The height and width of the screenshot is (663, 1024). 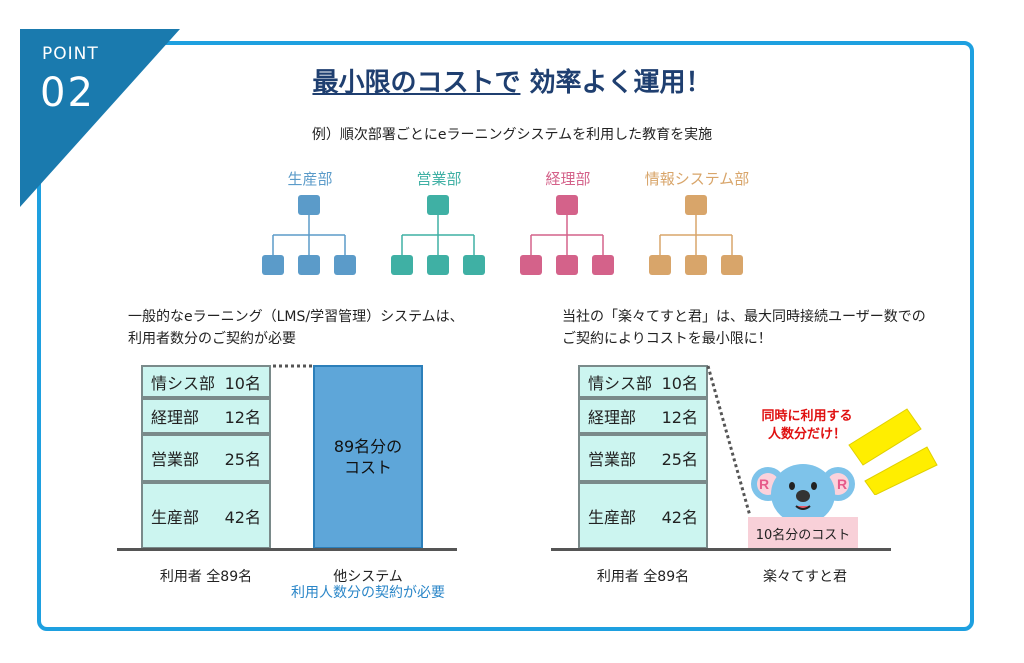 I want to click on org-tree-it-icon, so click(x=696, y=235).